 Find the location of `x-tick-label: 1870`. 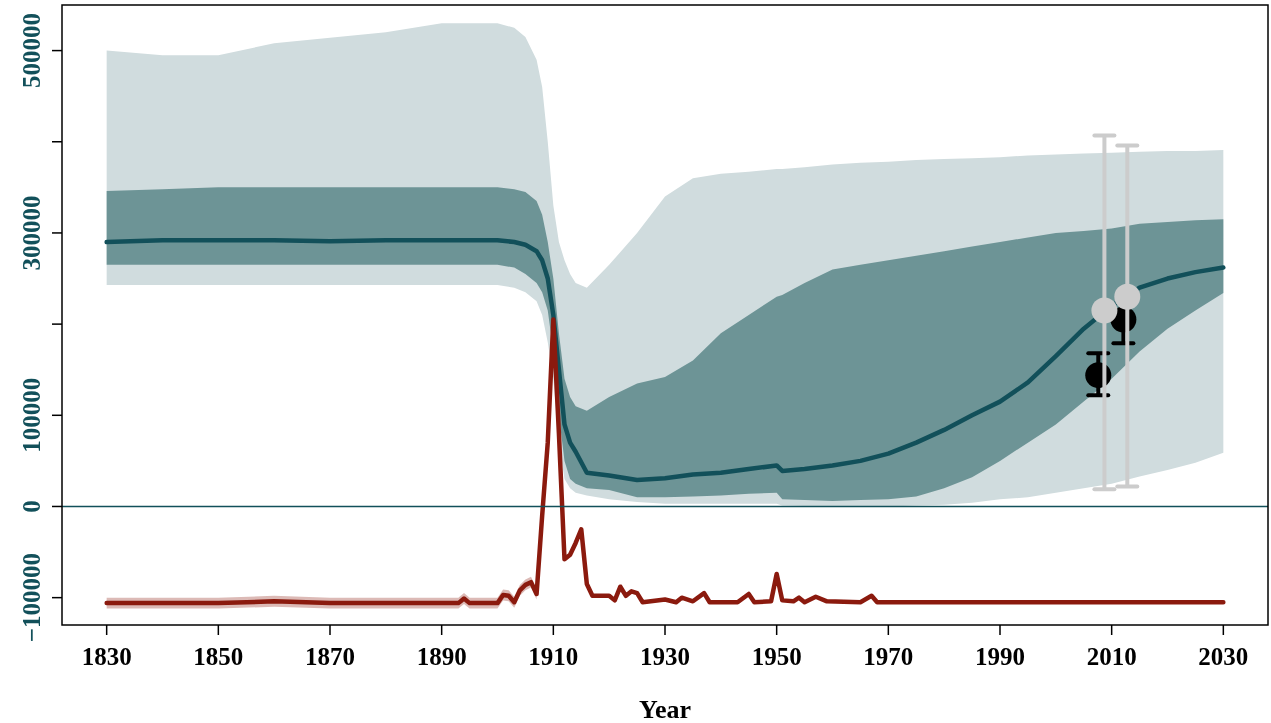

x-tick-label: 1870 is located at coordinates (330, 656).